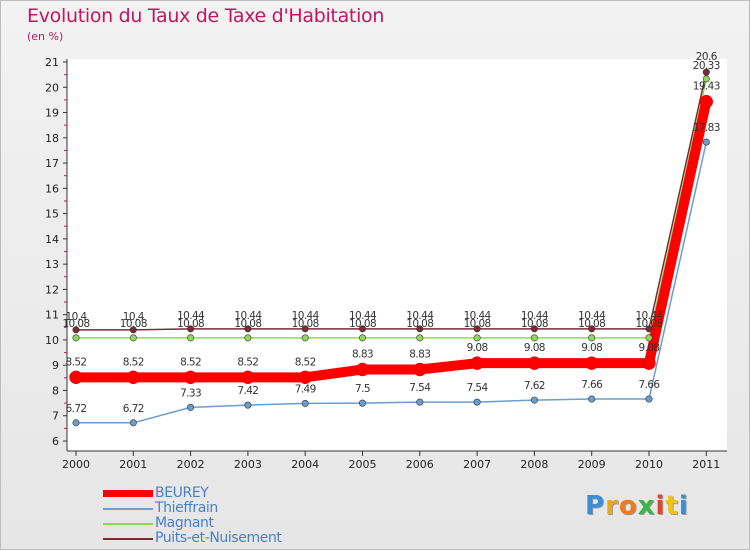  I want to click on y-tick-label: 7, so click(55, 416).